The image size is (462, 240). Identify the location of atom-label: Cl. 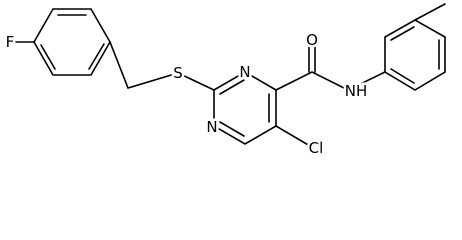
(316, 148).